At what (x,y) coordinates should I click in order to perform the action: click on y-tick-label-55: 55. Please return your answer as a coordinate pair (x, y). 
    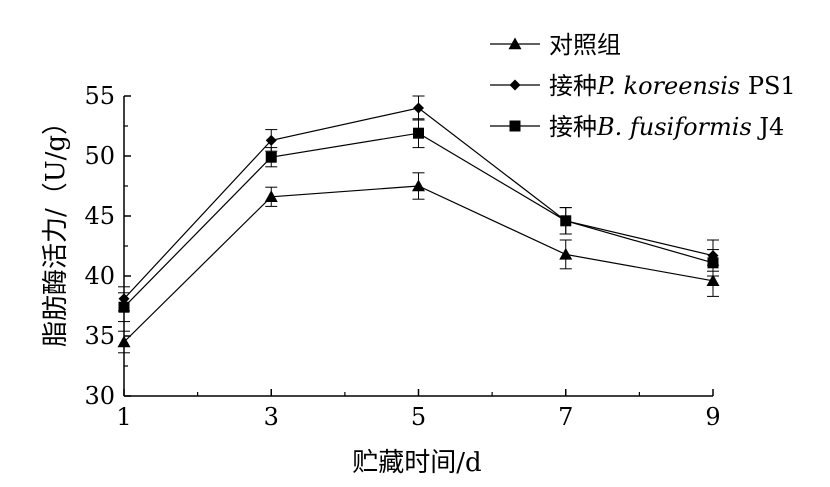
    Looking at the image, I should click on (99, 96).